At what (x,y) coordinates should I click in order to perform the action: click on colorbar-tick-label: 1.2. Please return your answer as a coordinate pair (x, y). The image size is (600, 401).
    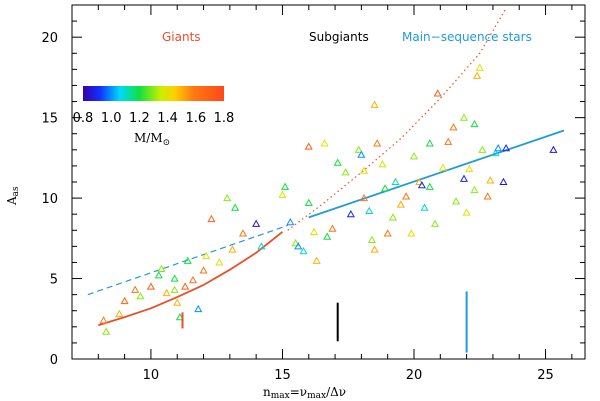
    Looking at the image, I should click on (139, 118).